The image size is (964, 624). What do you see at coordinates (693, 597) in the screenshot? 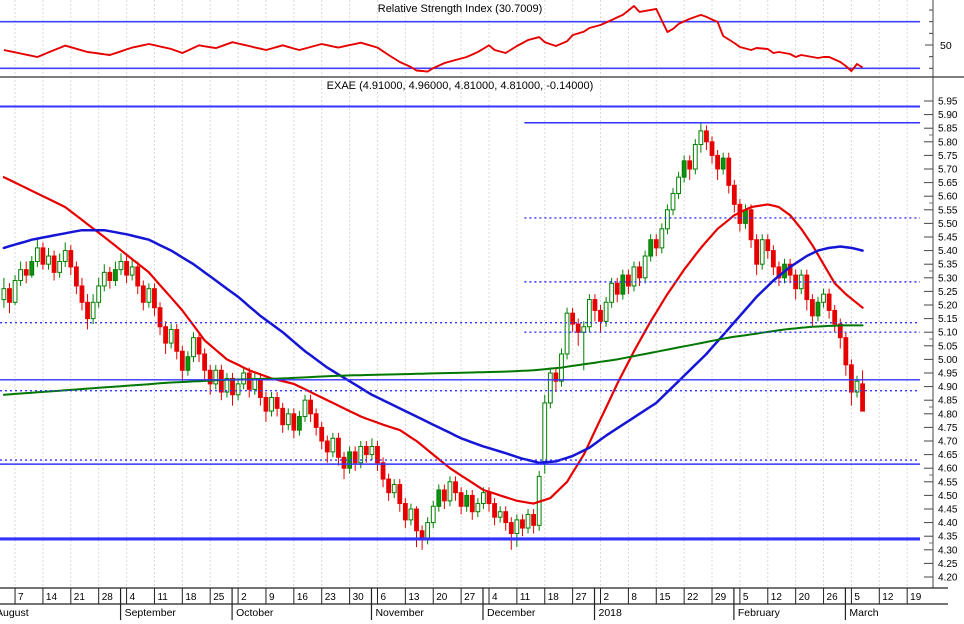
I see `week-label: 22` at bounding box center [693, 597].